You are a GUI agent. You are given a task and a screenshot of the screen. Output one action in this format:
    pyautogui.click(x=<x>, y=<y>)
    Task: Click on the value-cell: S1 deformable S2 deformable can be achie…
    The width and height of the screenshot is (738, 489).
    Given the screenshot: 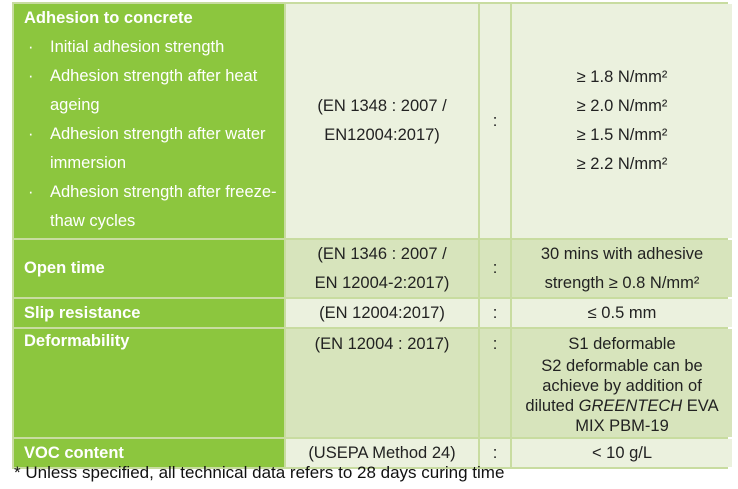 What is the action you would take?
    pyautogui.click(x=622, y=383)
    